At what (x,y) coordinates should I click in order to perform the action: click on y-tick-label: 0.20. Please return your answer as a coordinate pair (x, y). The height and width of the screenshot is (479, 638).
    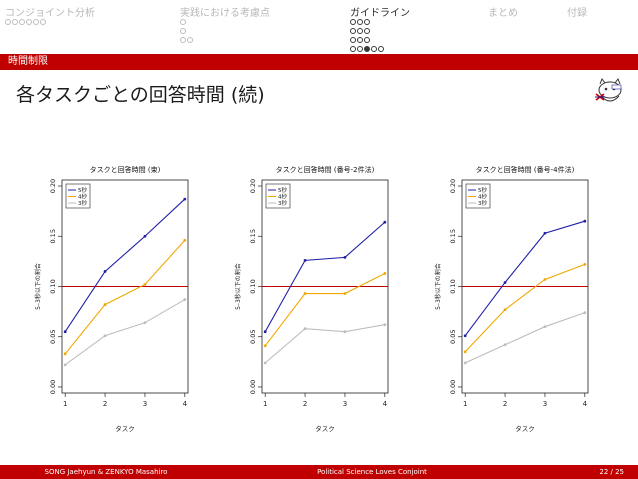
    Looking at the image, I should click on (53, 186).